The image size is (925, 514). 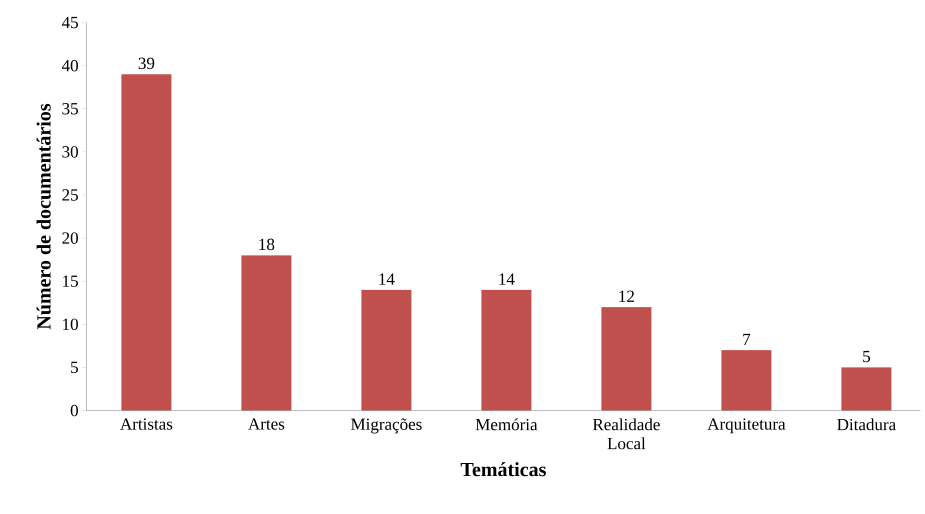 What do you see at coordinates (74, 410) in the screenshot?
I see `y-tick-label: 0` at bounding box center [74, 410].